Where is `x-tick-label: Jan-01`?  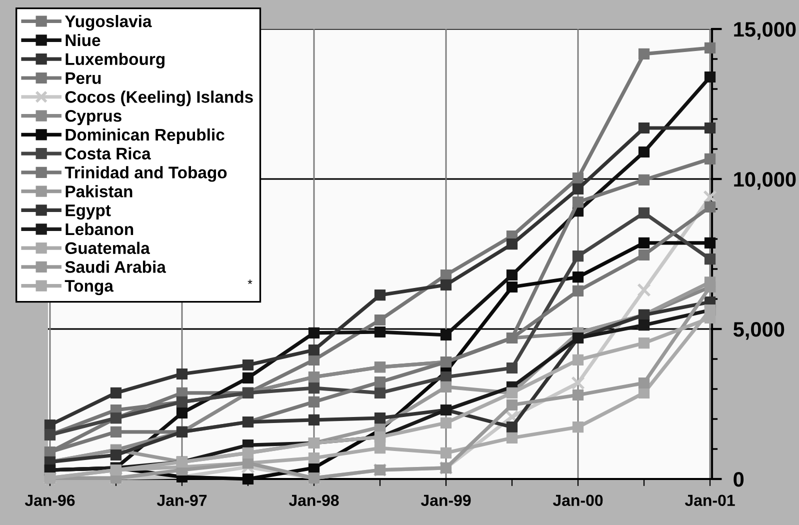
x-tick-label: Jan-01 is located at coordinates (709, 500).